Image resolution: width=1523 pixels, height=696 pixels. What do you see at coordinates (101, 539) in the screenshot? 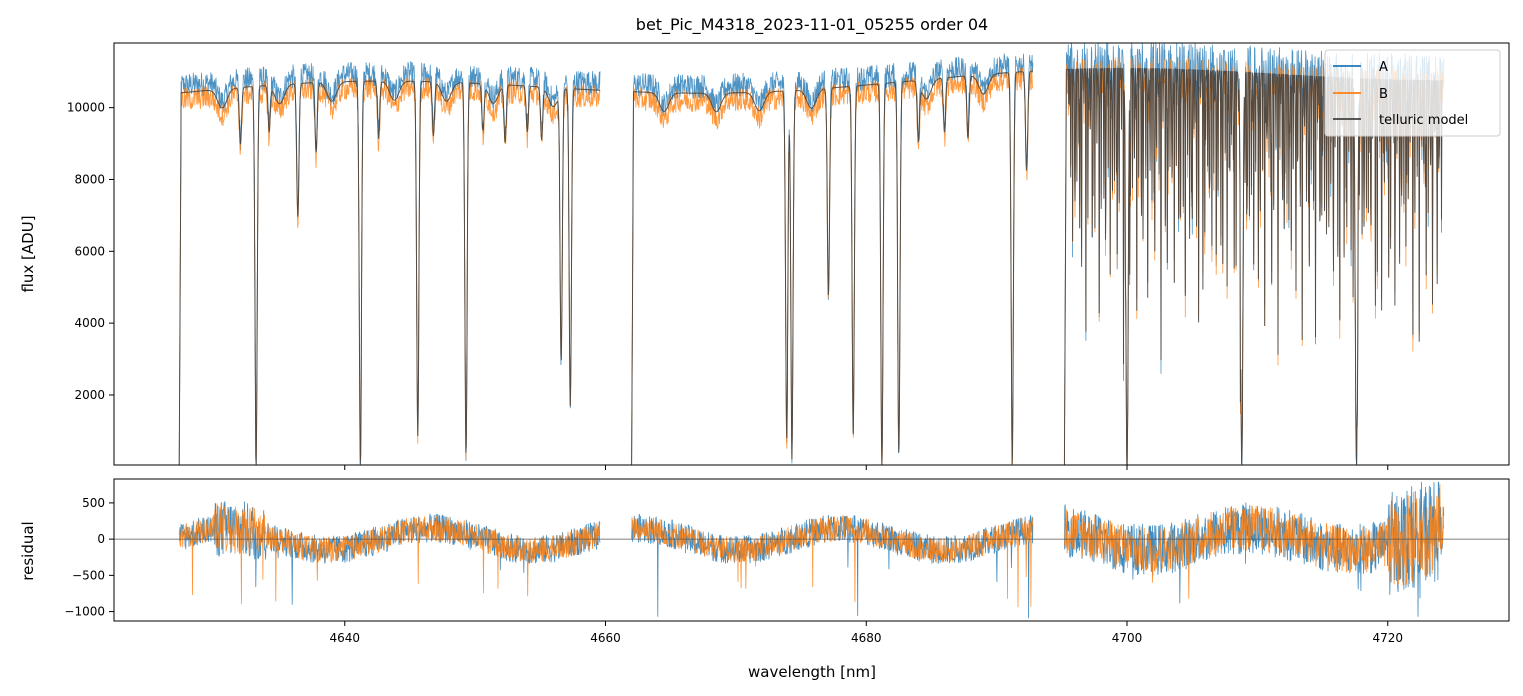
I see `residual-y-tick-label: 0` at bounding box center [101, 539].